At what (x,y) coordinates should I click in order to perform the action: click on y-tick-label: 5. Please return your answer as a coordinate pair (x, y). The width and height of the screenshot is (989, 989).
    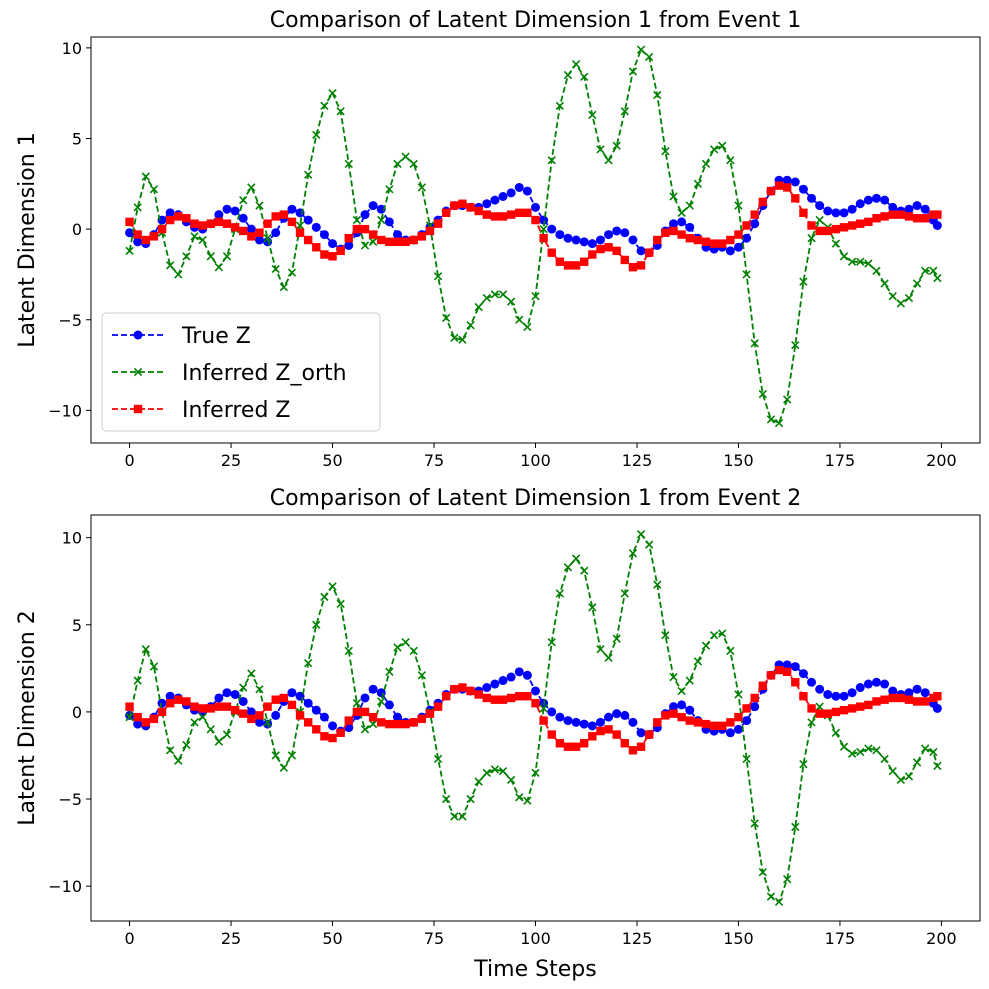
    Looking at the image, I should click on (77, 625).